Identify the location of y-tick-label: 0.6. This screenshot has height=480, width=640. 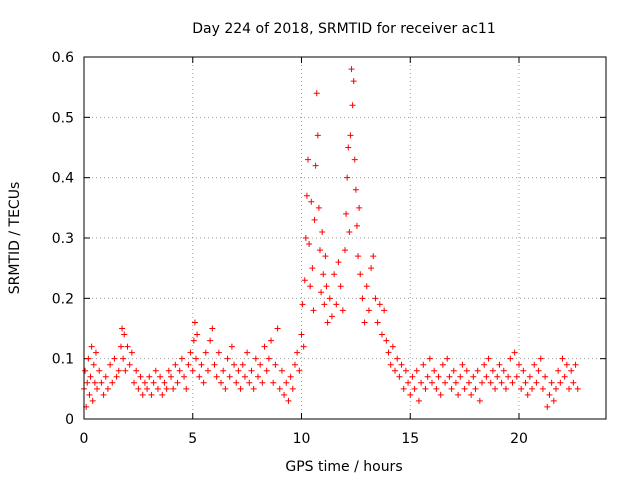
(63, 58).